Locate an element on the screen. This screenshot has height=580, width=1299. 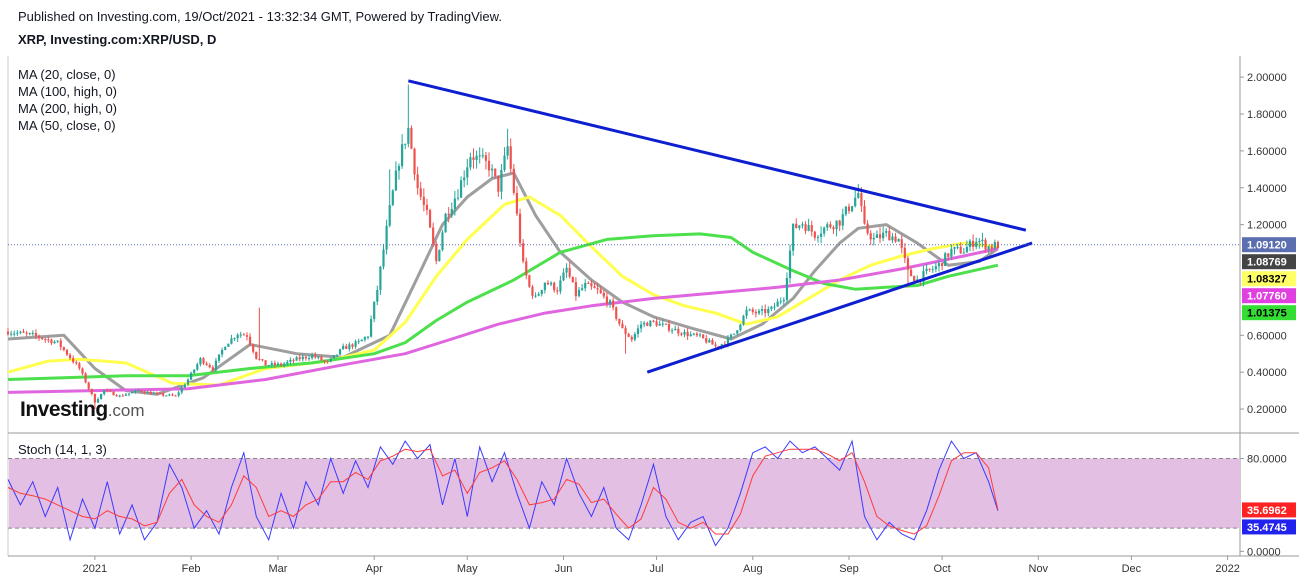
stoch-legend: Stoch (14, 1, 3) is located at coordinates (62, 449).